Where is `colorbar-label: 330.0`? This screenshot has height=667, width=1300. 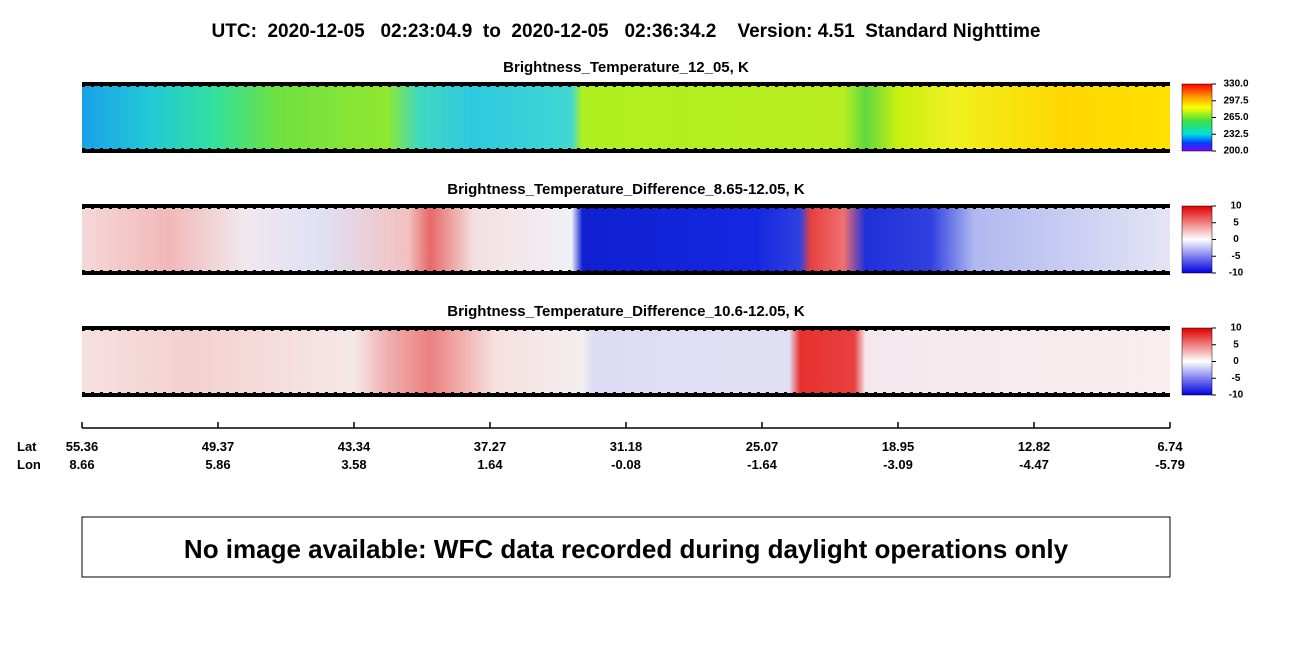
colorbar-label: 330.0 is located at coordinates (1235, 84).